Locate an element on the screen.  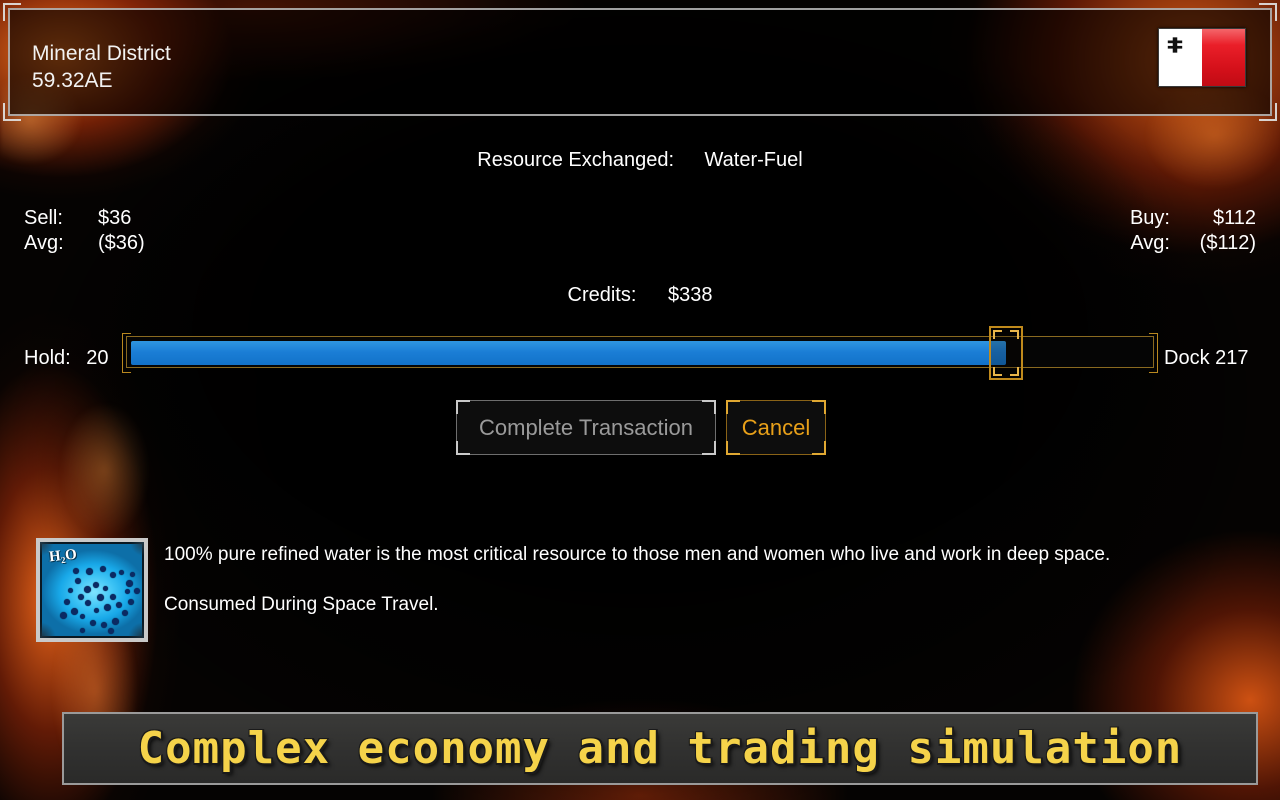
hold-value: 20 is located at coordinates (97, 358).